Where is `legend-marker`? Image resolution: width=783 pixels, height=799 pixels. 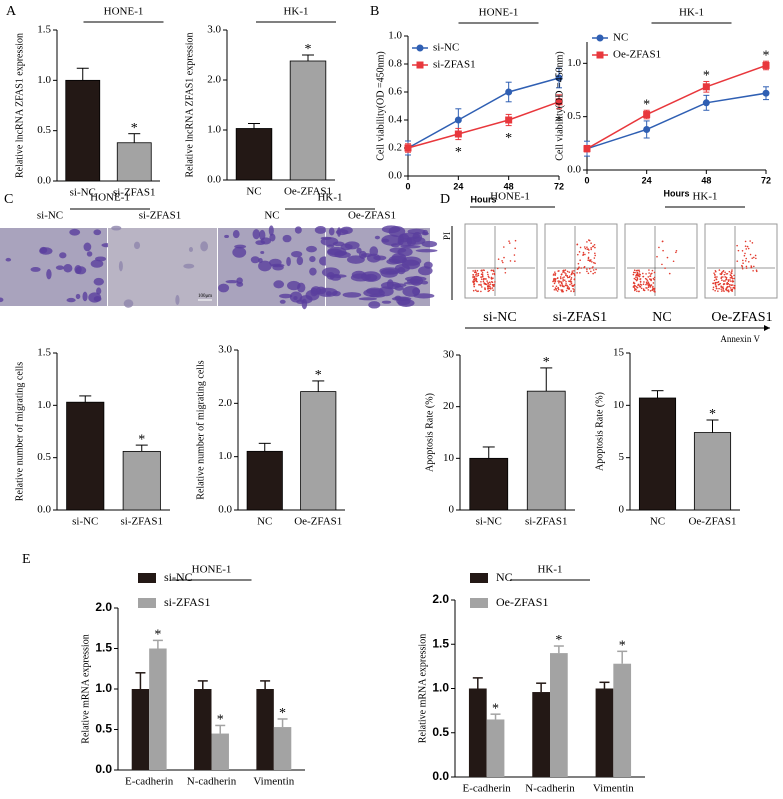
legend-marker is located at coordinates (600, 38).